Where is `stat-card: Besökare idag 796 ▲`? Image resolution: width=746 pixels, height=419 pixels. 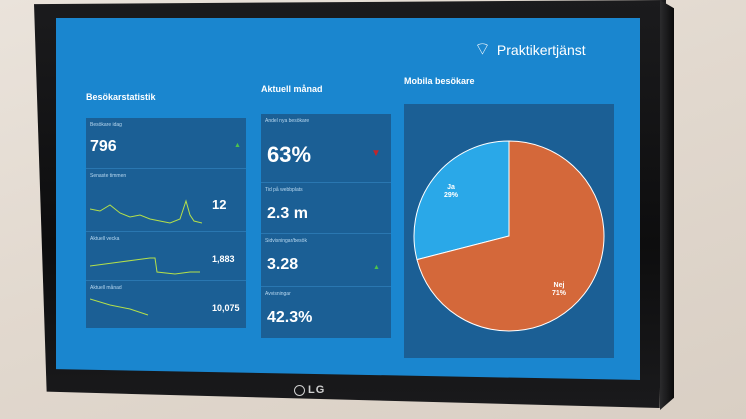
stat-card: Besökare idag 796 ▲ is located at coordinates (166, 143).